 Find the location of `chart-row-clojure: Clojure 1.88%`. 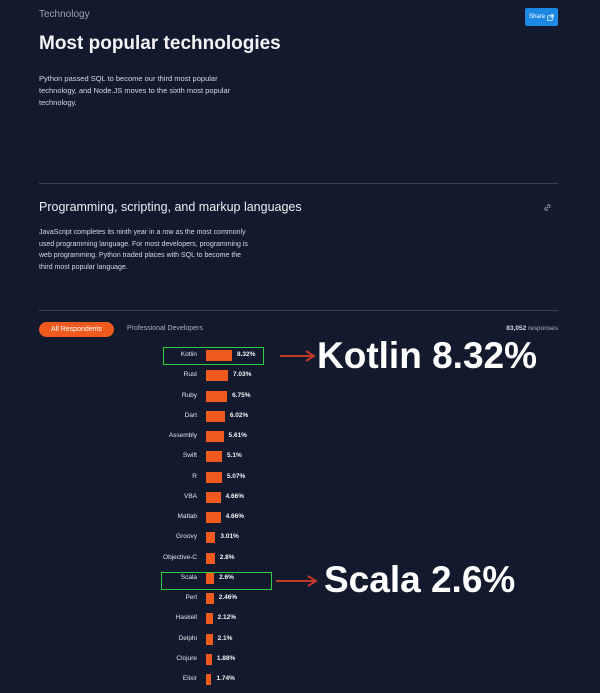

chart-row-clojure: Clojure 1.88% is located at coordinates (150, 661).